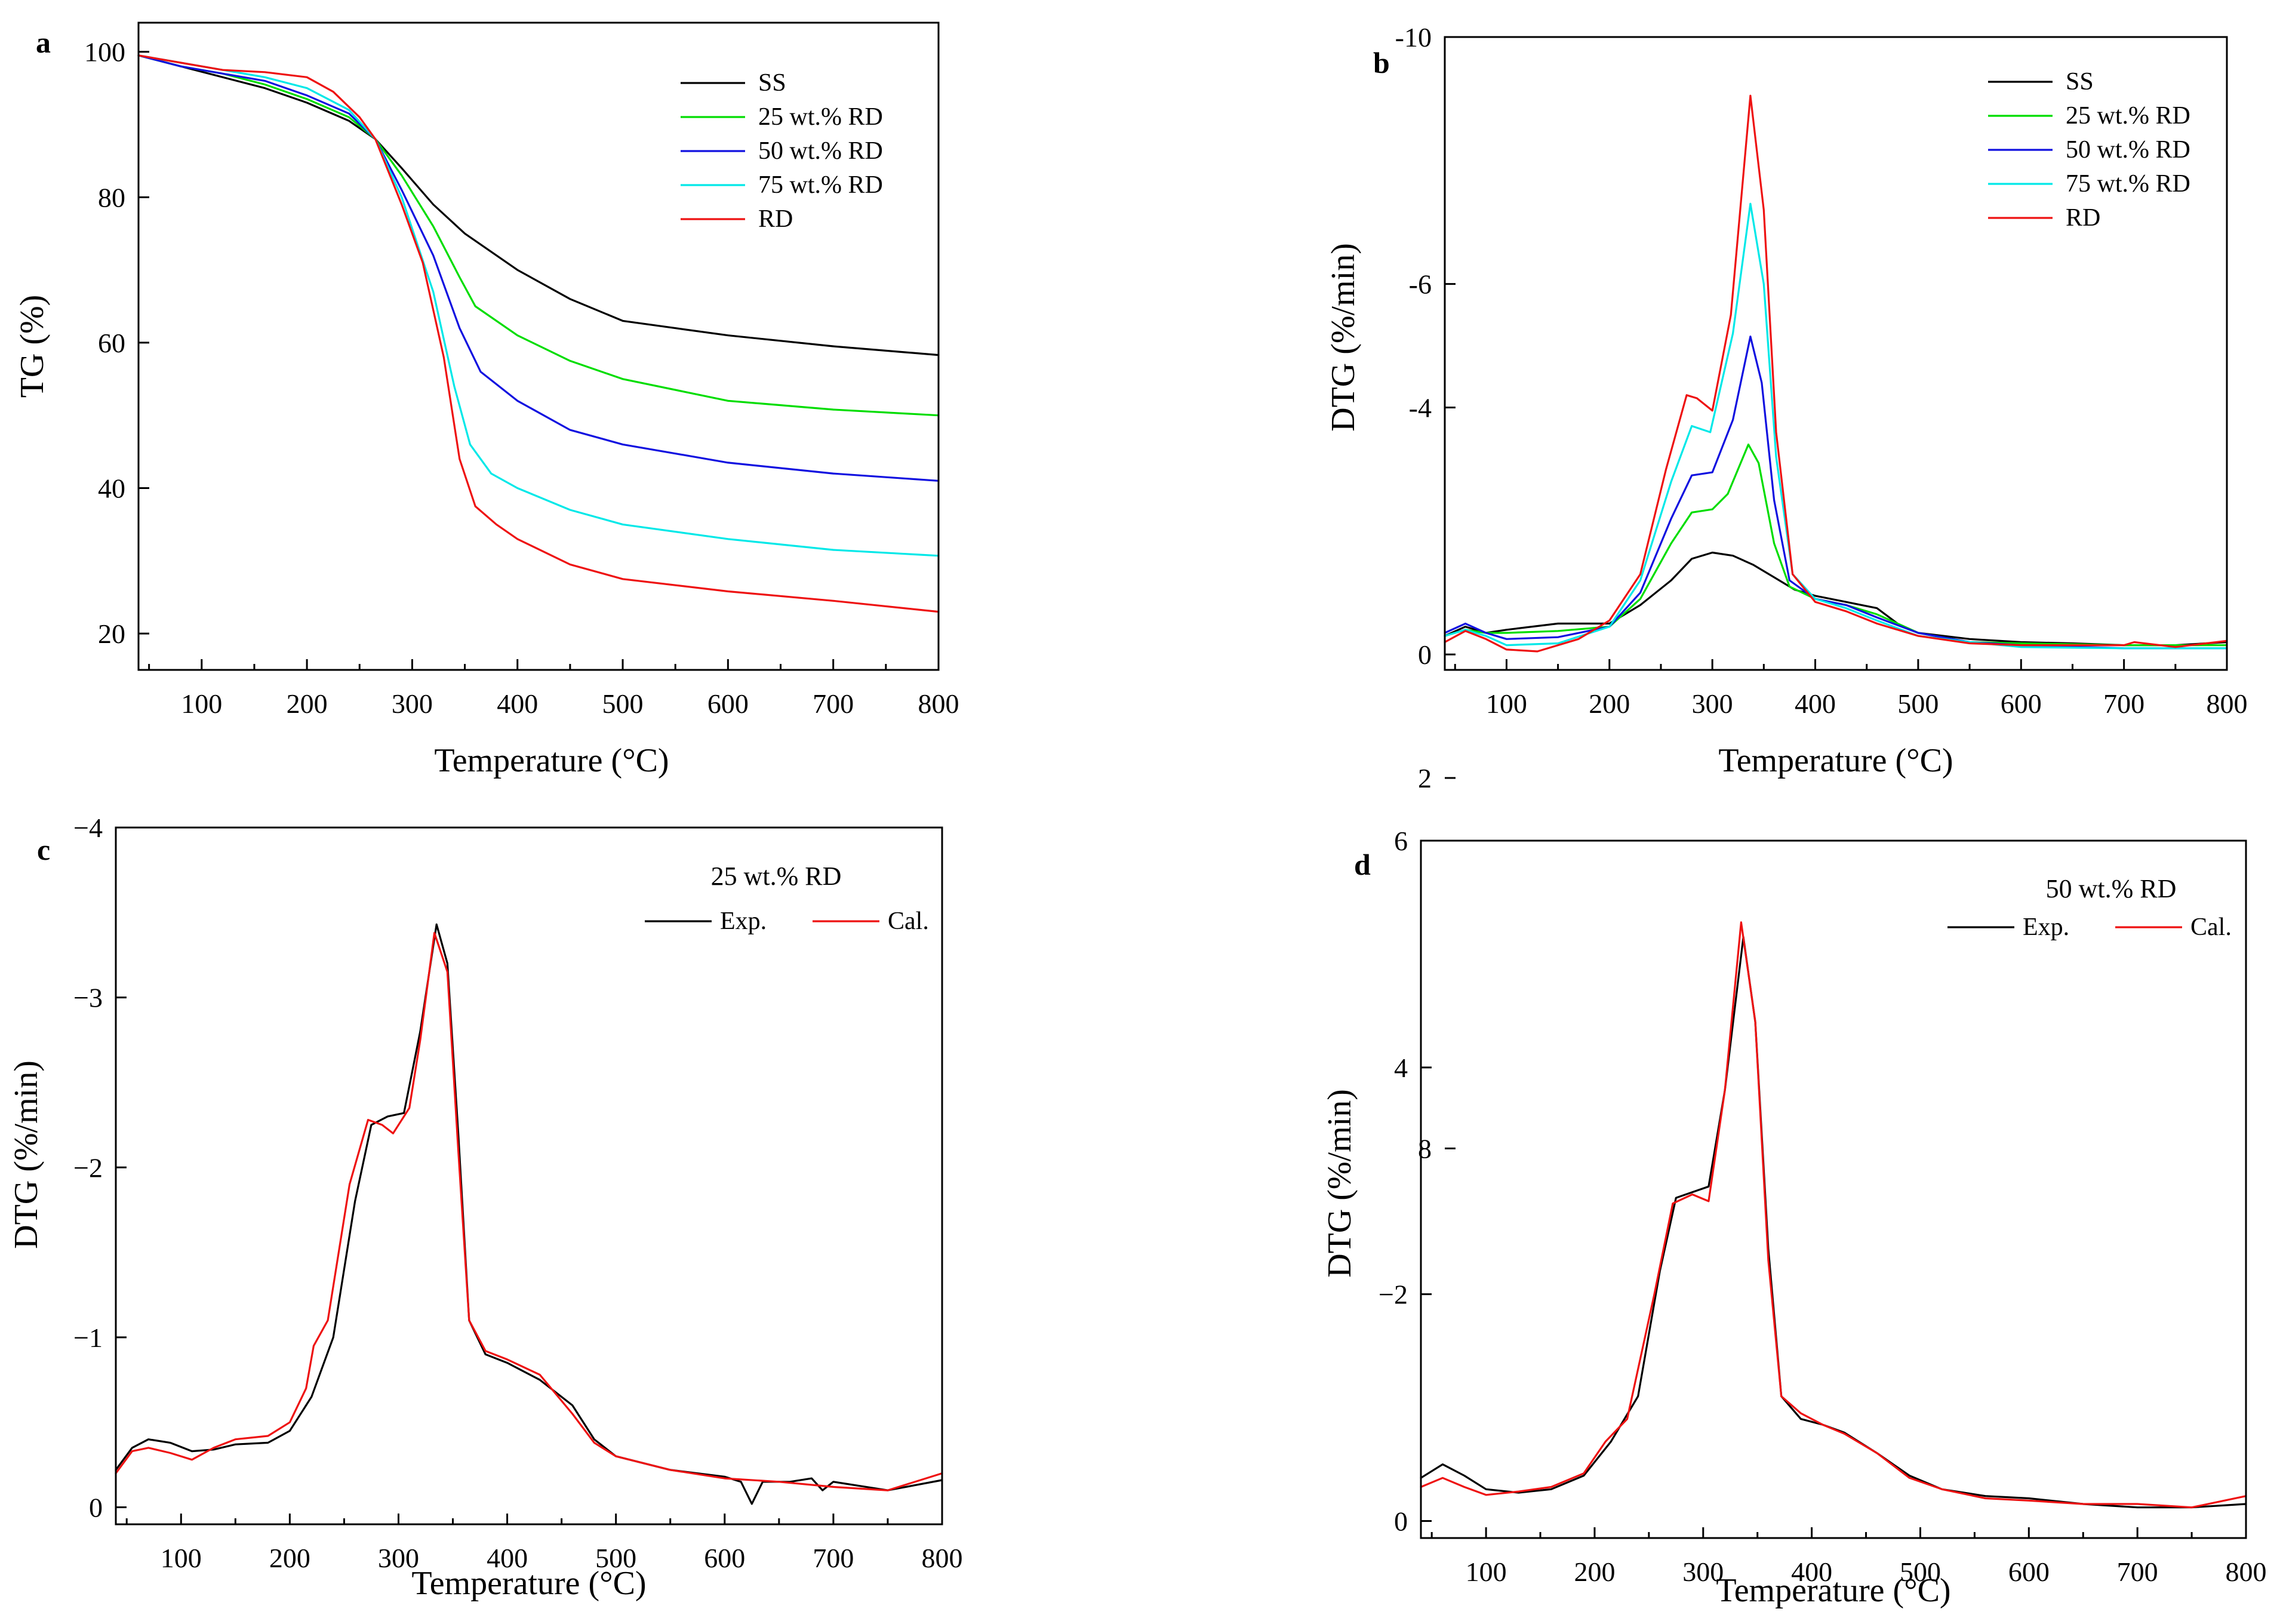 This screenshot has height=1624, width=2283. I want to click on y-tick-label: −3, so click(88, 998).